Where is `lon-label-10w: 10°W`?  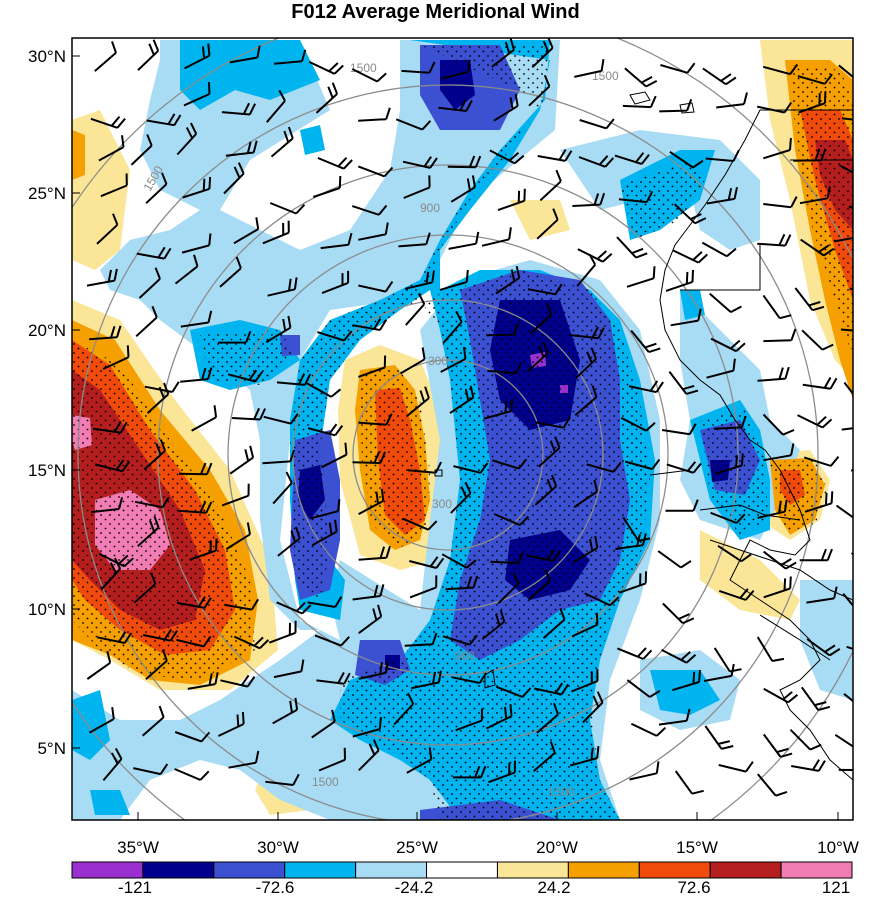
lon-label-10w: 10°W is located at coordinates (838, 847).